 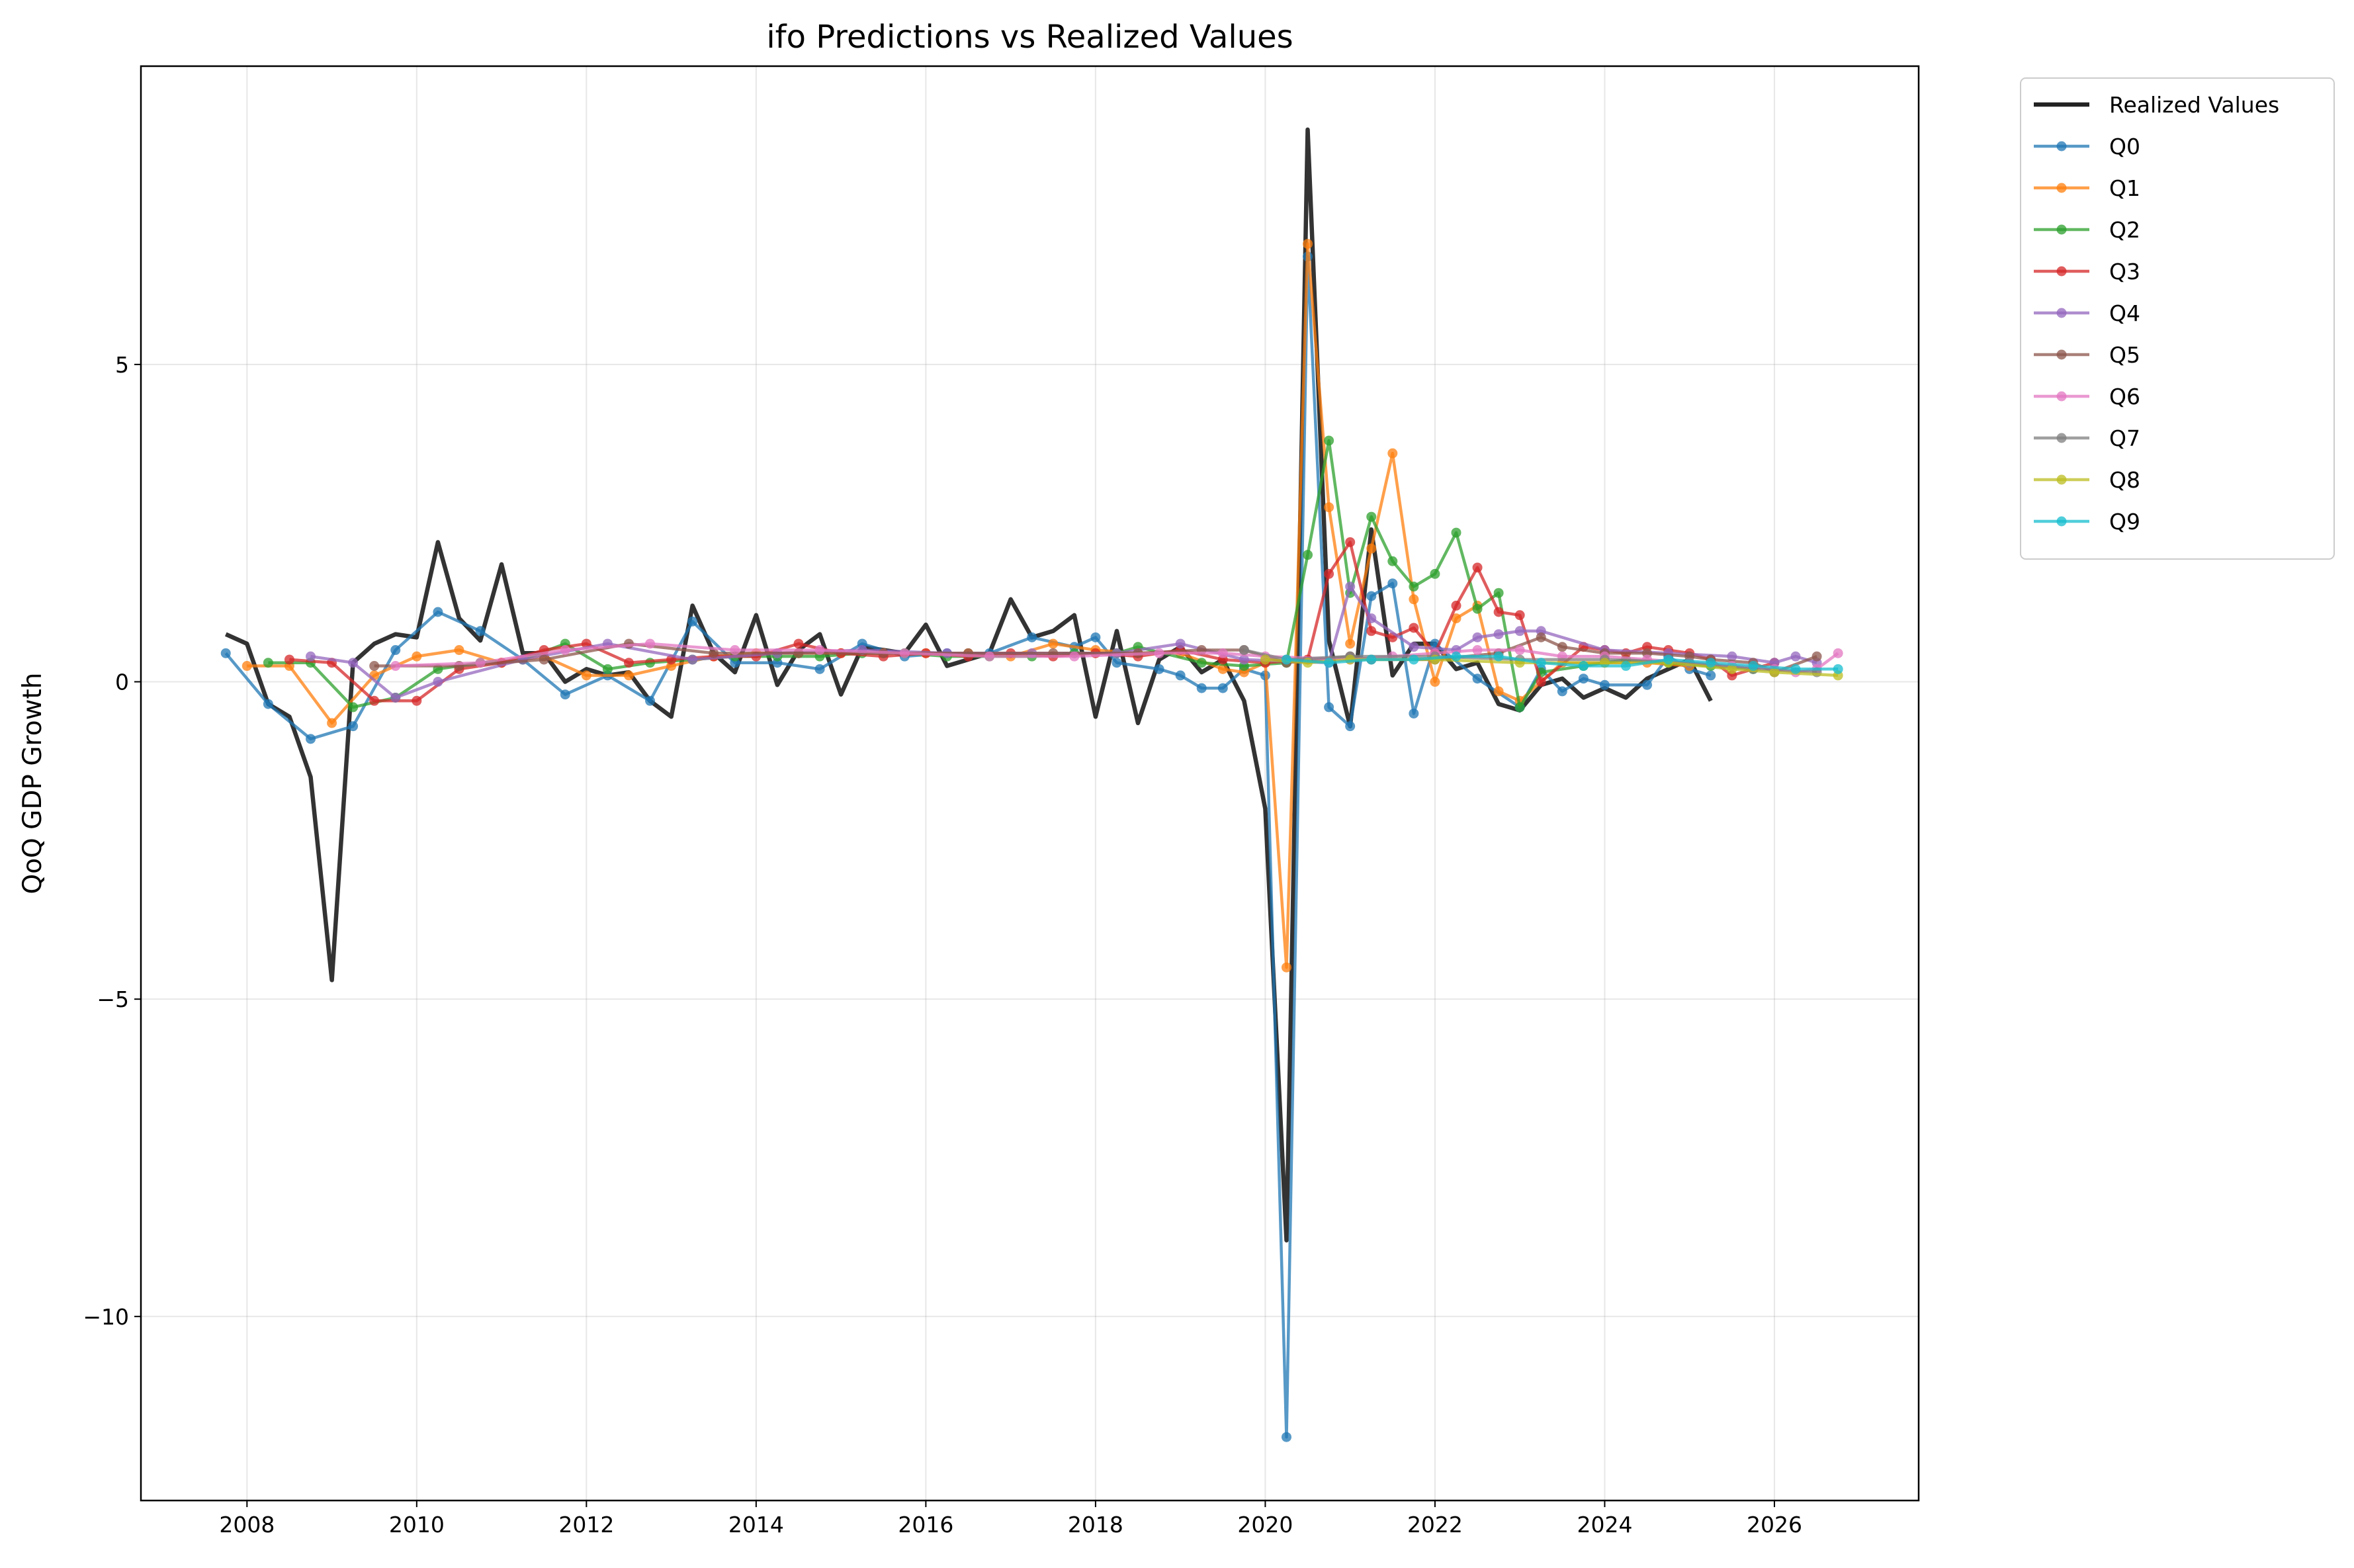 What do you see at coordinates (417, 1525) in the screenshot?
I see `x-tick-label: 2010` at bounding box center [417, 1525].